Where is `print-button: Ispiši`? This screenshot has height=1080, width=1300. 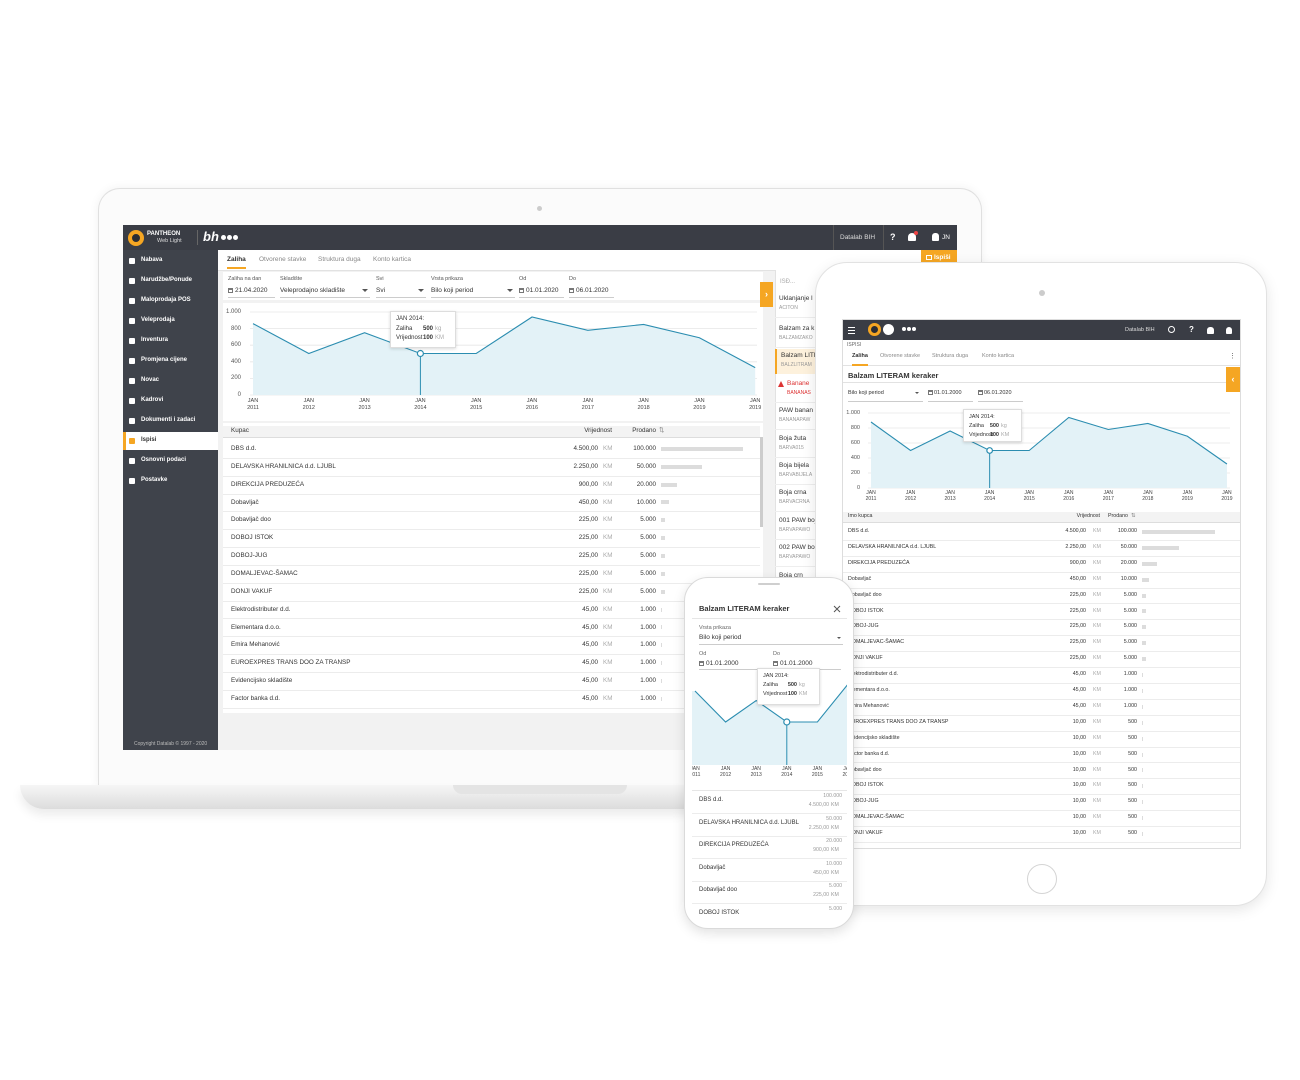 print-button: Ispiši is located at coordinates (939, 257).